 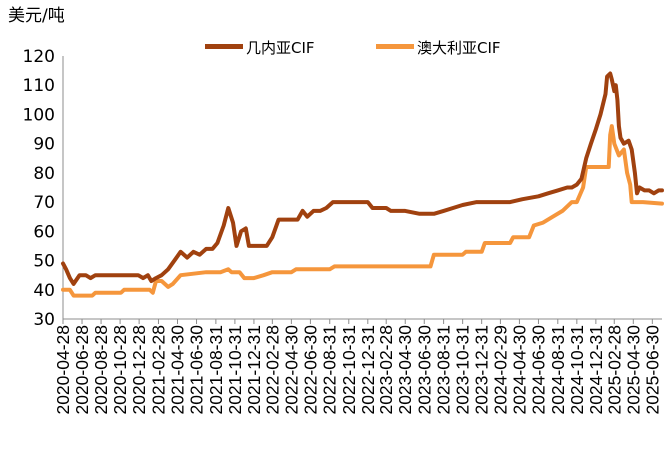 What do you see at coordinates (197, 370) in the screenshot?
I see `x-tick-label: 2021-06-30` at bounding box center [197, 370].